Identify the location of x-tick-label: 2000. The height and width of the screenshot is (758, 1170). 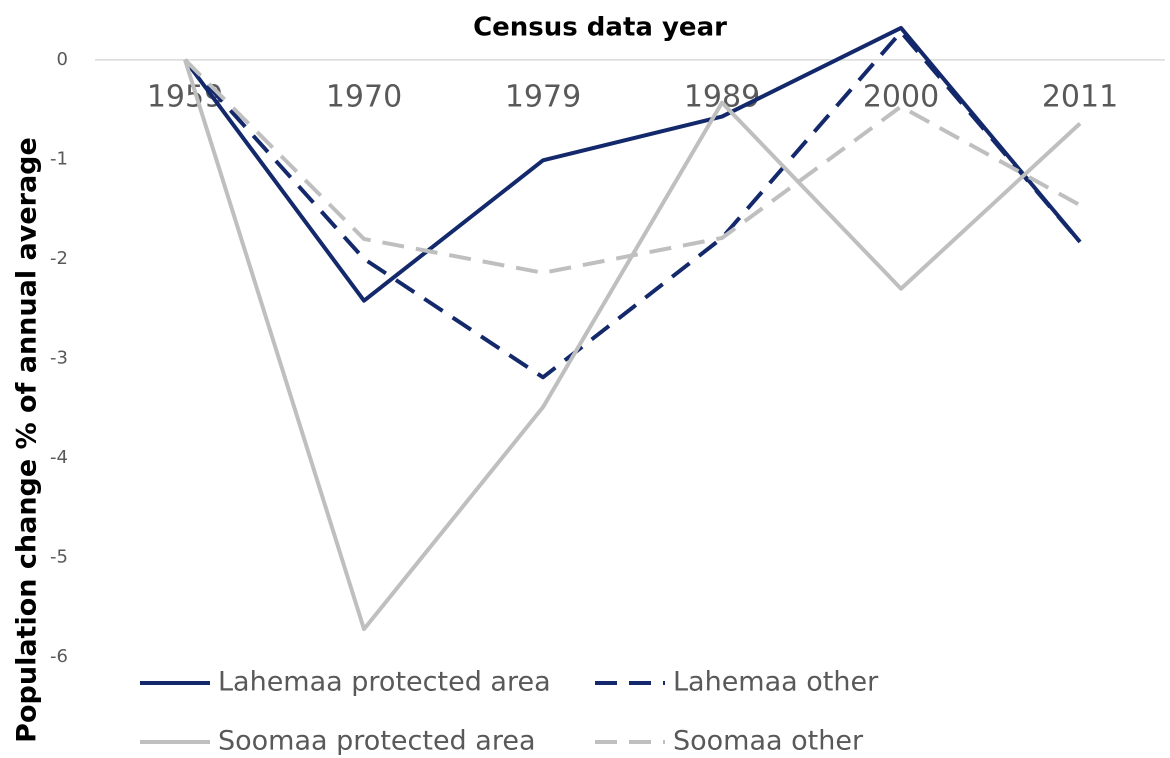
(901, 97).